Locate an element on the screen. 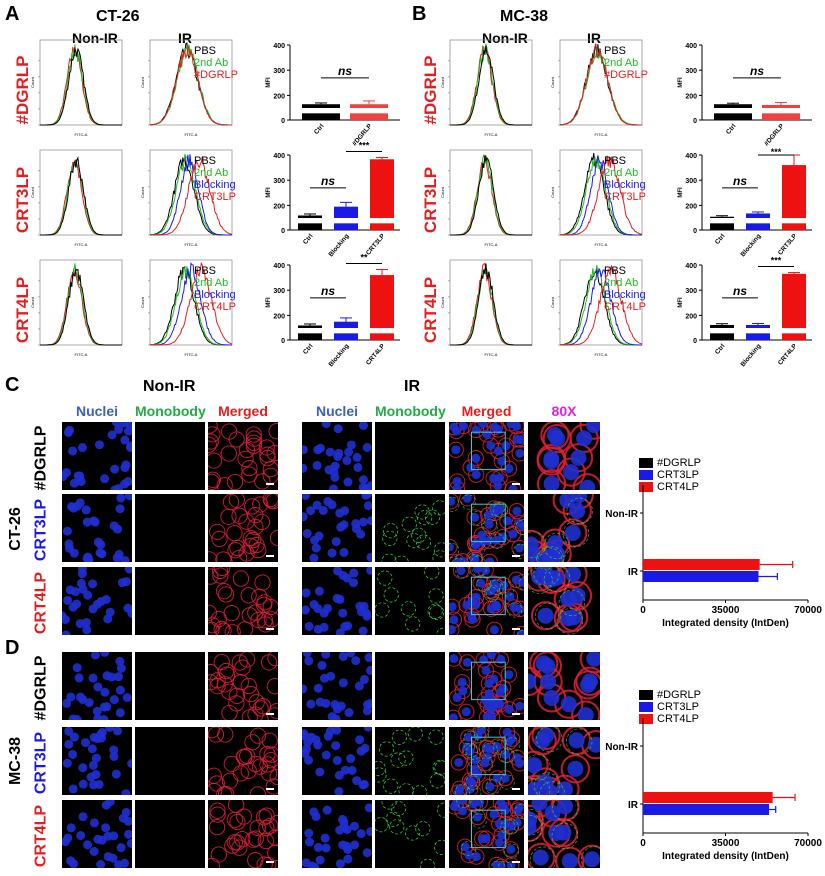 This screenshot has height=876, width=825. y-tick-label: Non-IR is located at coordinates (622, 747).